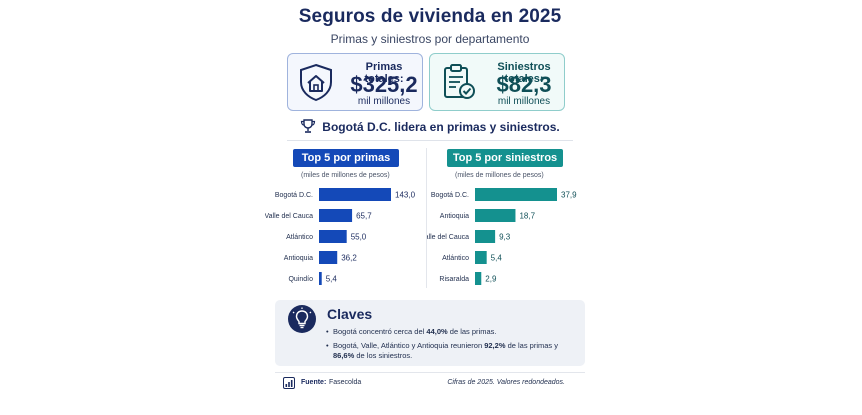 This screenshot has height=415, width=862. Describe the element at coordinates (430, 140) in the screenshot. I see `section-divider` at that location.